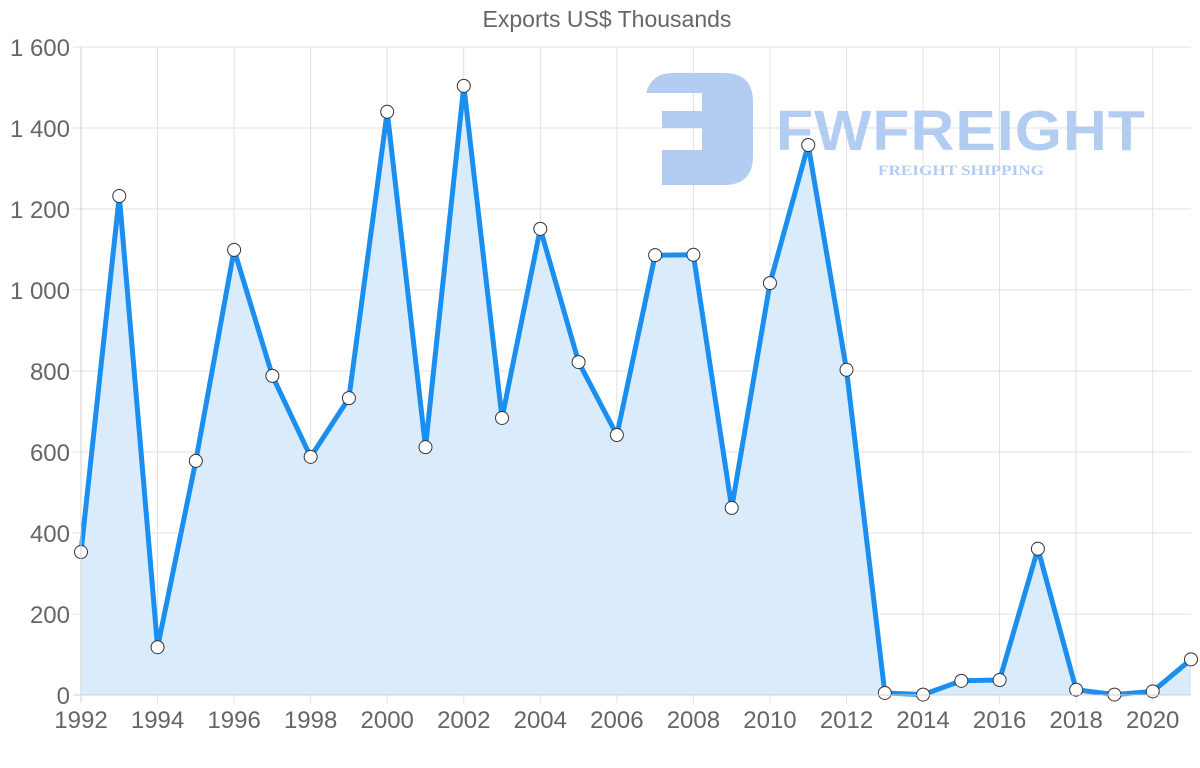 The height and width of the screenshot is (768, 1200). I want to click on chart-title: Exports US$ Thousands, so click(607, 19).